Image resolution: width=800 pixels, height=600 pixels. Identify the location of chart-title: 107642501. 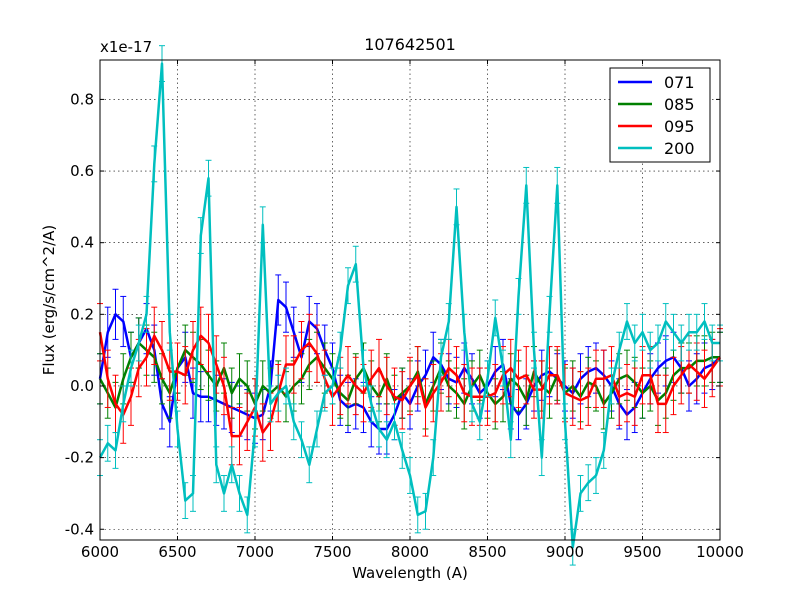
(410, 44).